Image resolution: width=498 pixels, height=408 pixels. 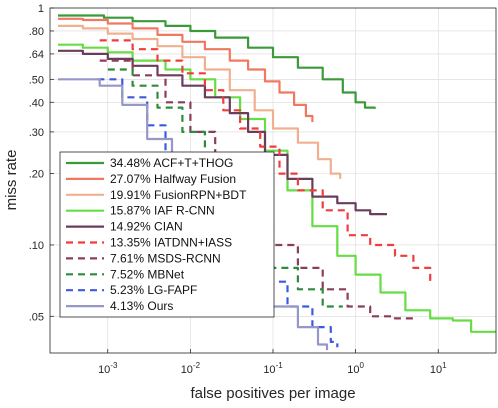 What do you see at coordinates (147, 274) in the screenshot?
I see `legend-entry: 7.52% MBNet` at bounding box center [147, 274].